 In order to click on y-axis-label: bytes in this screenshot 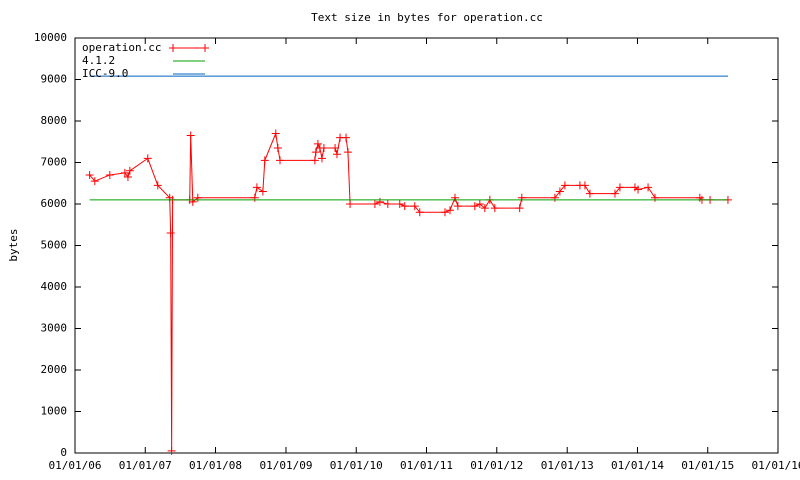, I will do `click(13, 244)`.